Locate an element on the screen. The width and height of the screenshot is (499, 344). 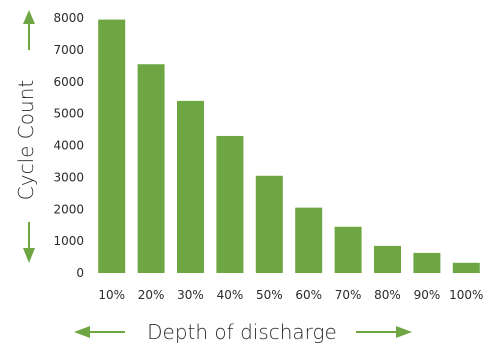
x-tick-label: 40% is located at coordinates (230, 295).